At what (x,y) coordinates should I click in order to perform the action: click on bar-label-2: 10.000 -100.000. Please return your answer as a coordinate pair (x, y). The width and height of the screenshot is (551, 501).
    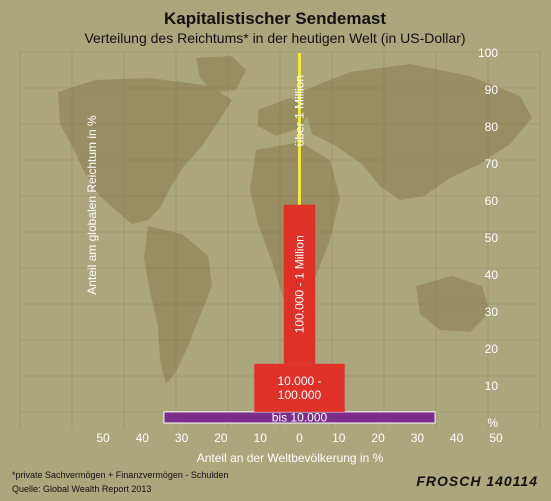
    Looking at the image, I should click on (299, 388).